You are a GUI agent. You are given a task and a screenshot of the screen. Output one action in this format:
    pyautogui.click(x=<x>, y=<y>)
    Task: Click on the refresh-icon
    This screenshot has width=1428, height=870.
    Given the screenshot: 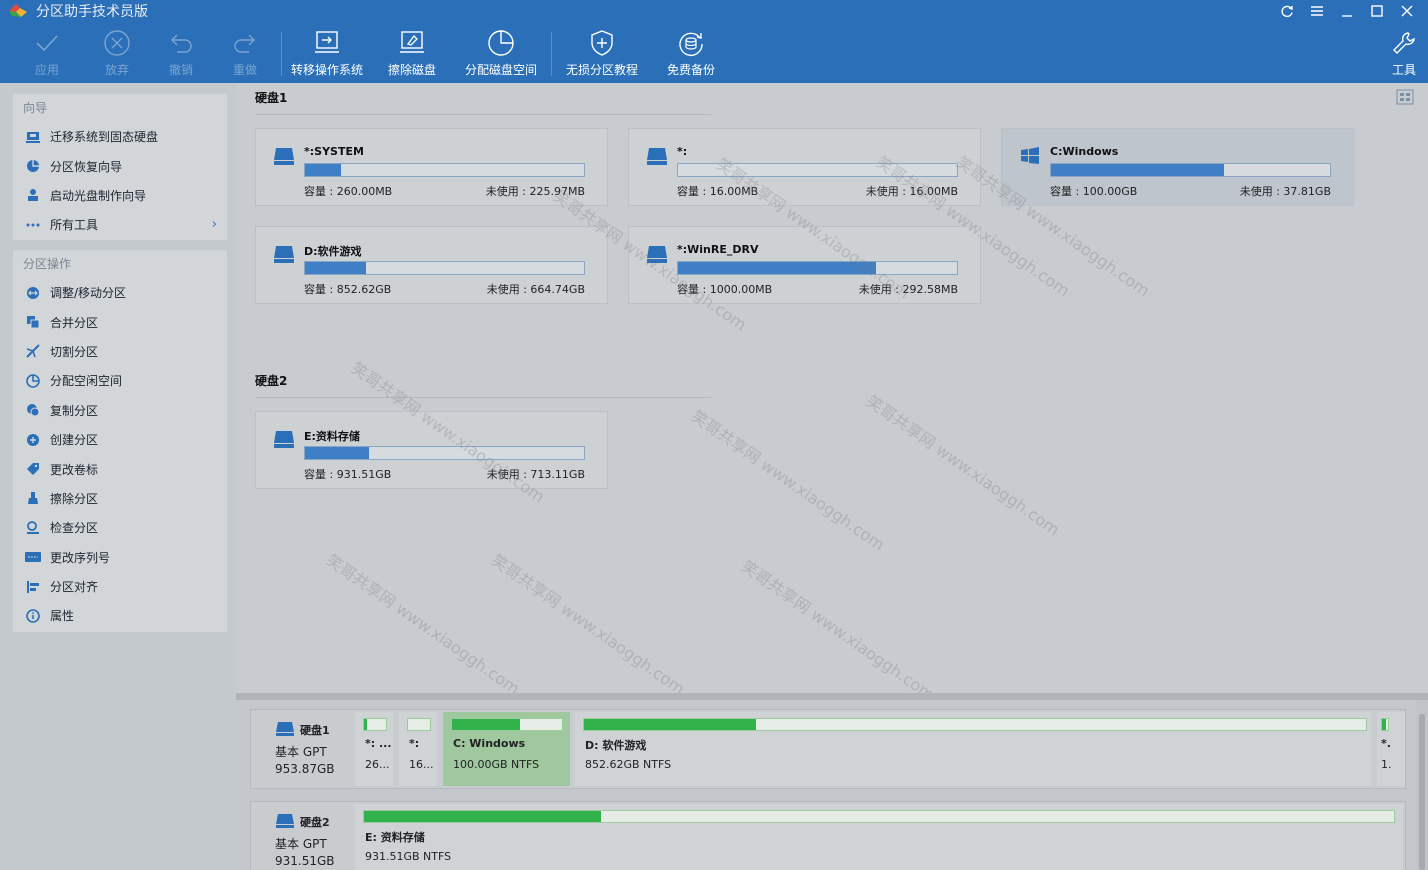 What is the action you would take?
    pyautogui.click(x=1287, y=11)
    